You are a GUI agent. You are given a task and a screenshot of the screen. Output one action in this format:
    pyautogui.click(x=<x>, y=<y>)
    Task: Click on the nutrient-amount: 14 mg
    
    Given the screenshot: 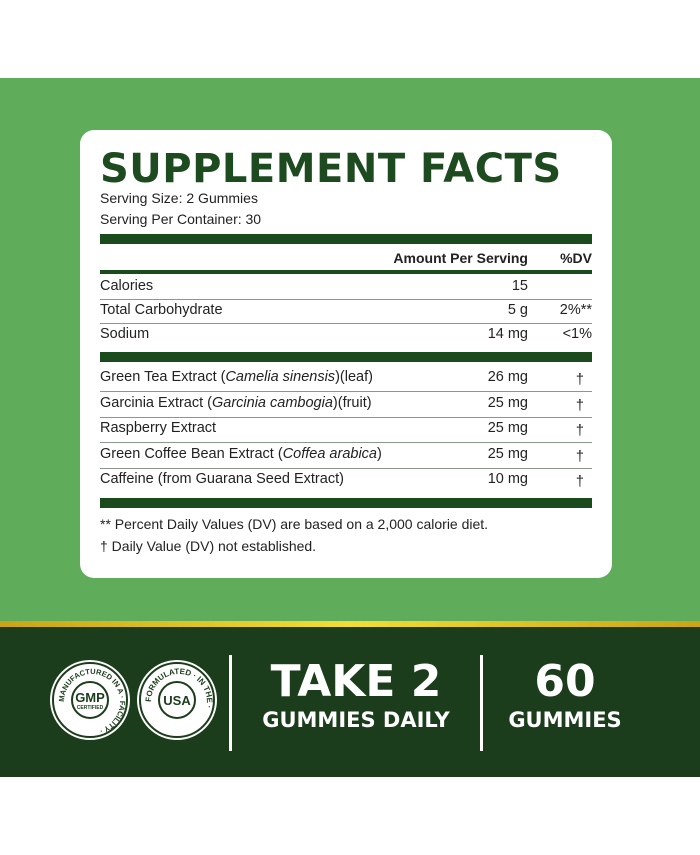 What is the action you would take?
    pyautogui.click(x=507, y=334)
    